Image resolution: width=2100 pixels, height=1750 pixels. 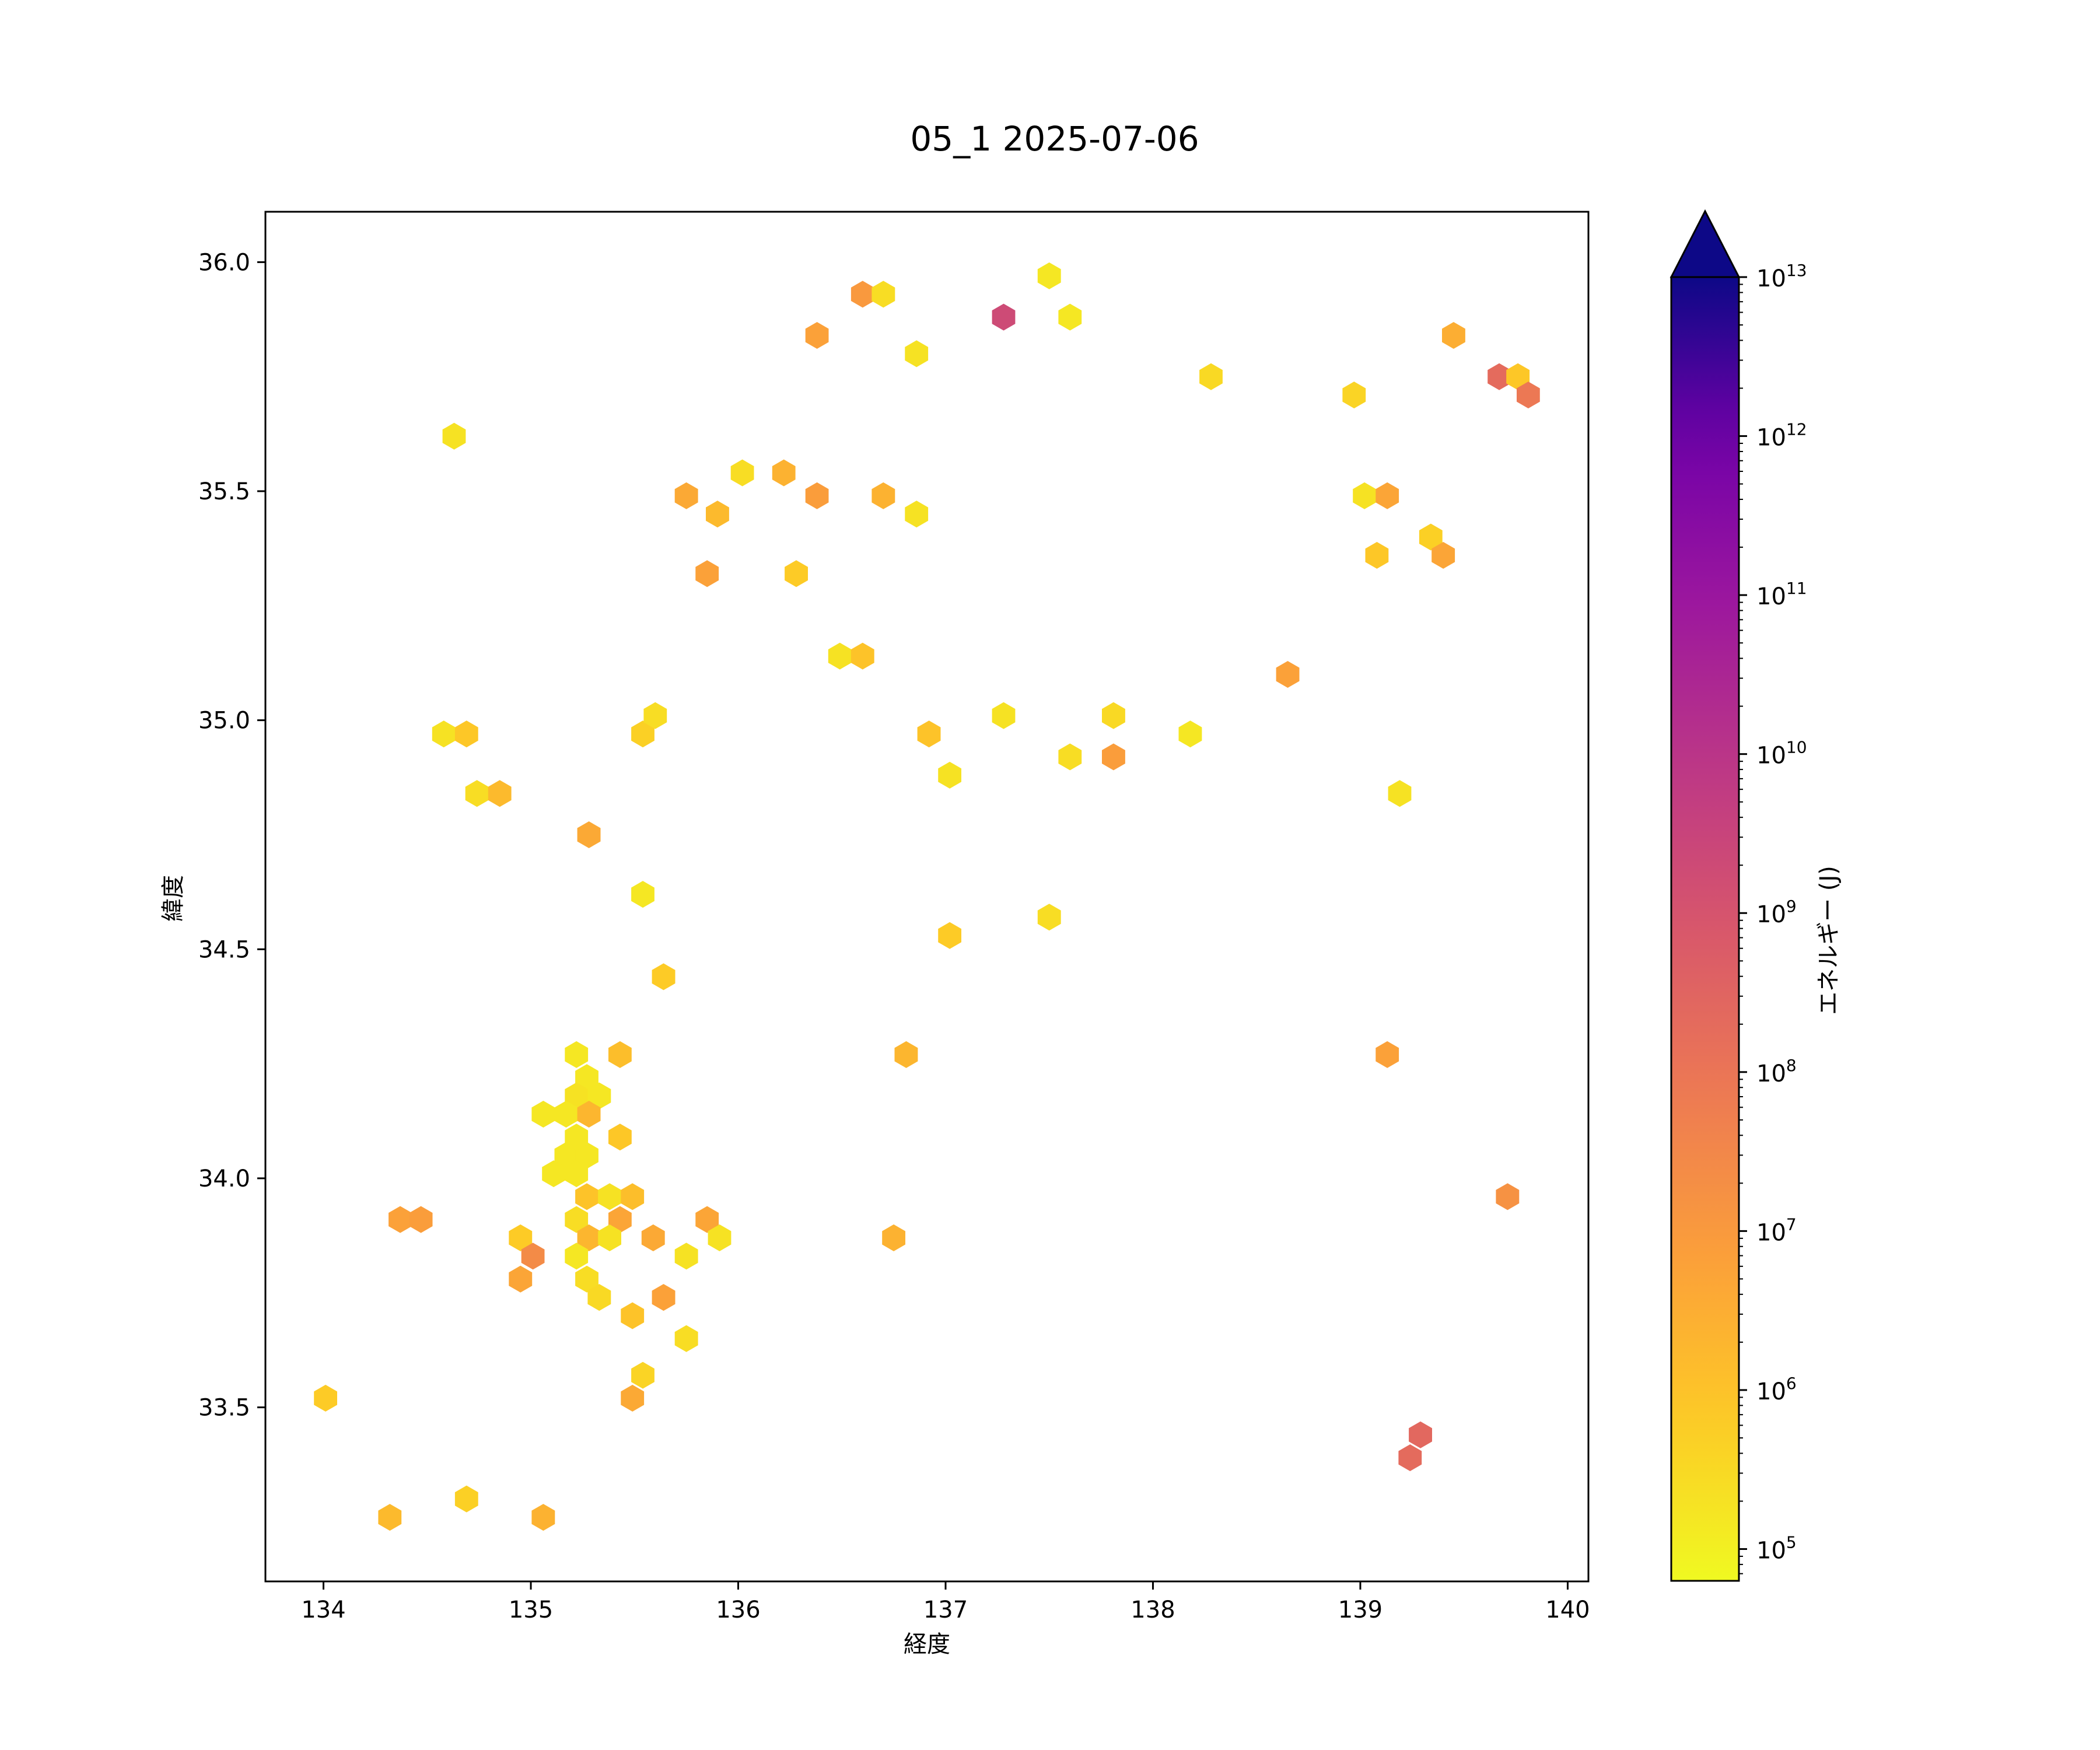 What do you see at coordinates (224, 262) in the screenshot?
I see `y-tick-label: 36.0` at bounding box center [224, 262].